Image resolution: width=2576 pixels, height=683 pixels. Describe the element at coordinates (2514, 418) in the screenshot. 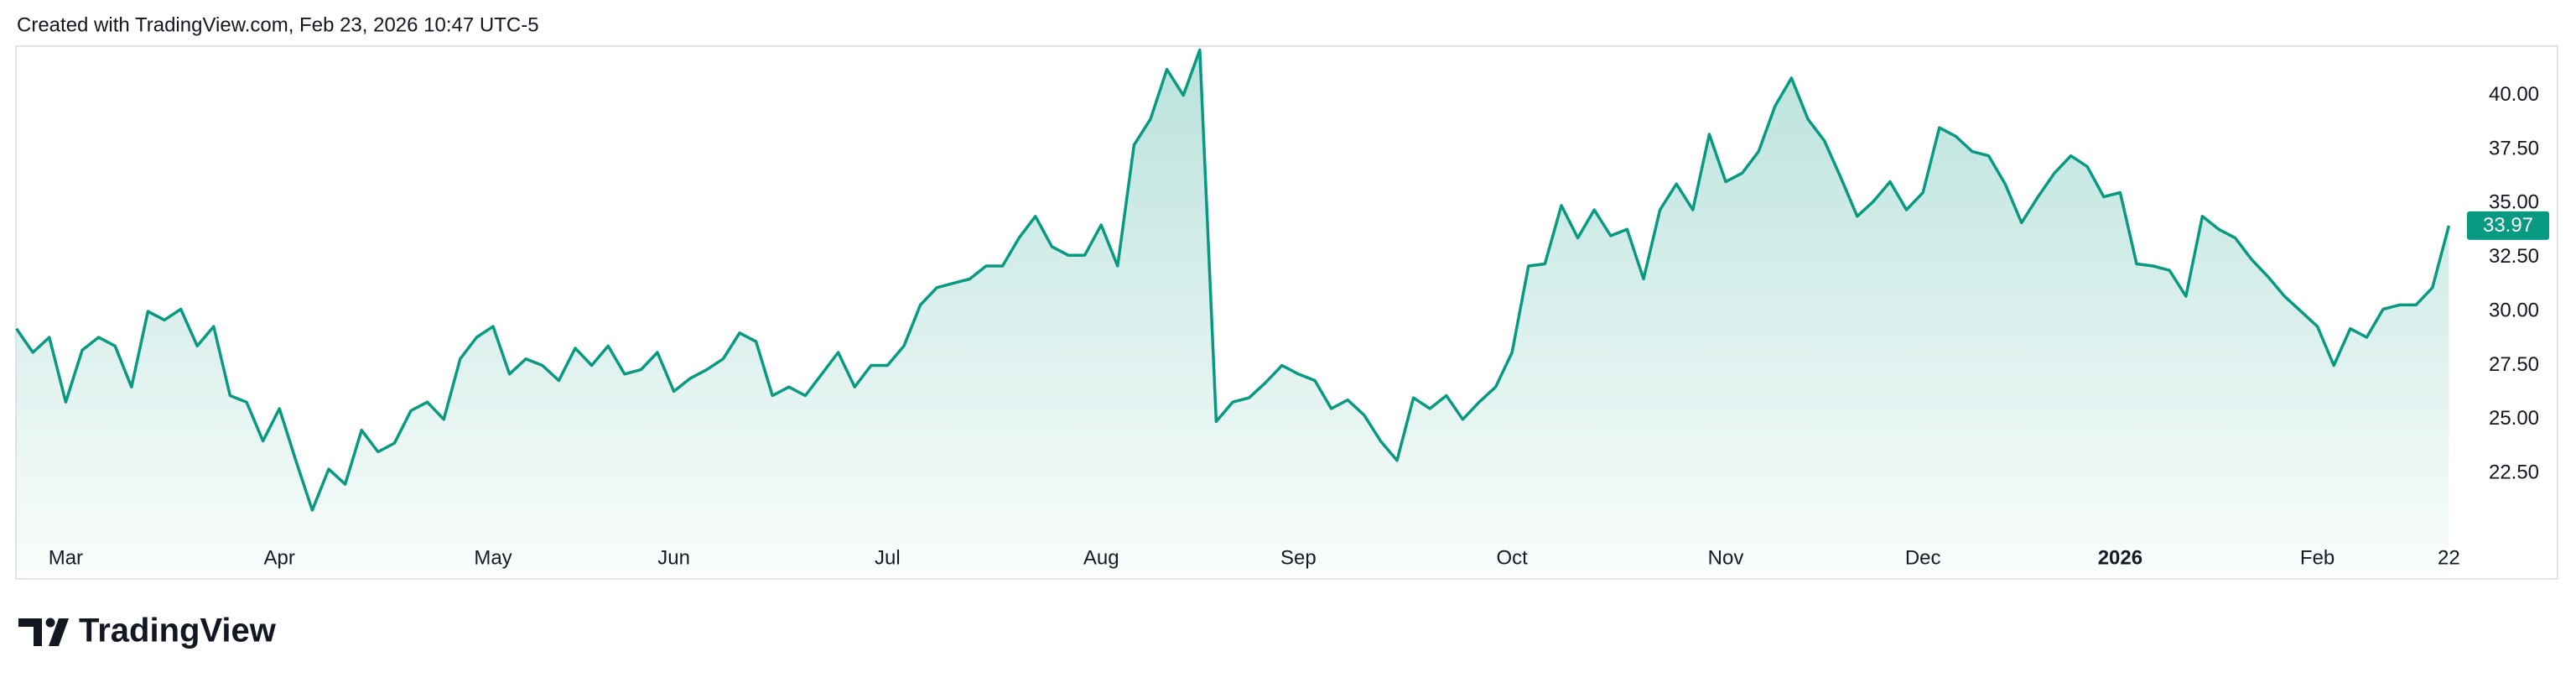

I see `y-tick-label: 25.00` at that location.